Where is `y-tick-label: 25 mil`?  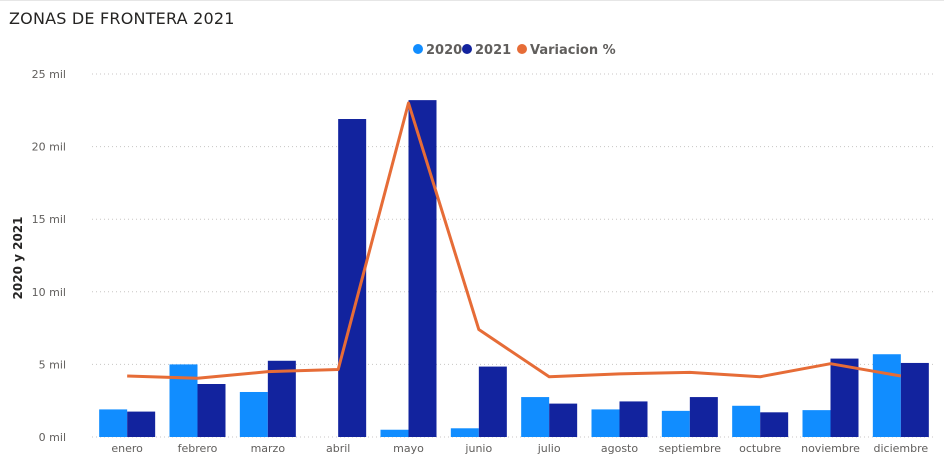 y-tick-label: 25 mil is located at coordinates (49, 74).